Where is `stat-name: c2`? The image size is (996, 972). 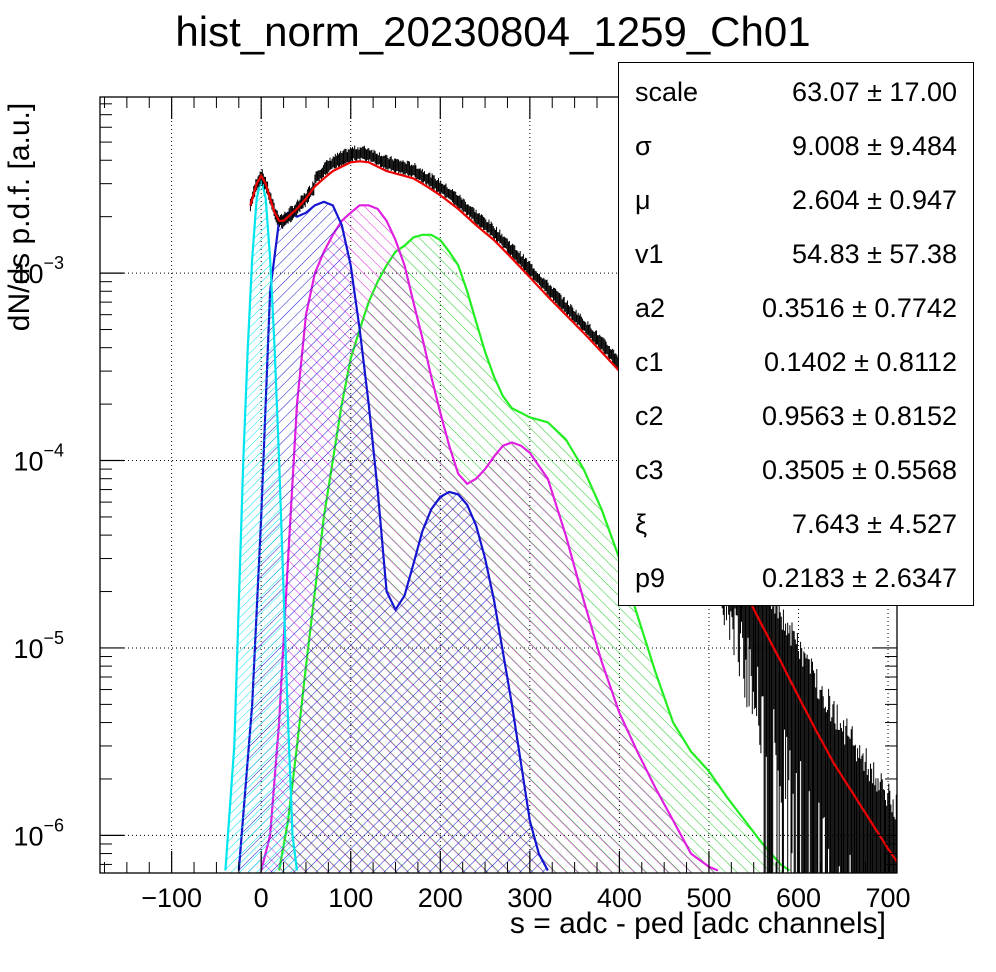 stat-name: c2 is located at coordinates (649, 416).